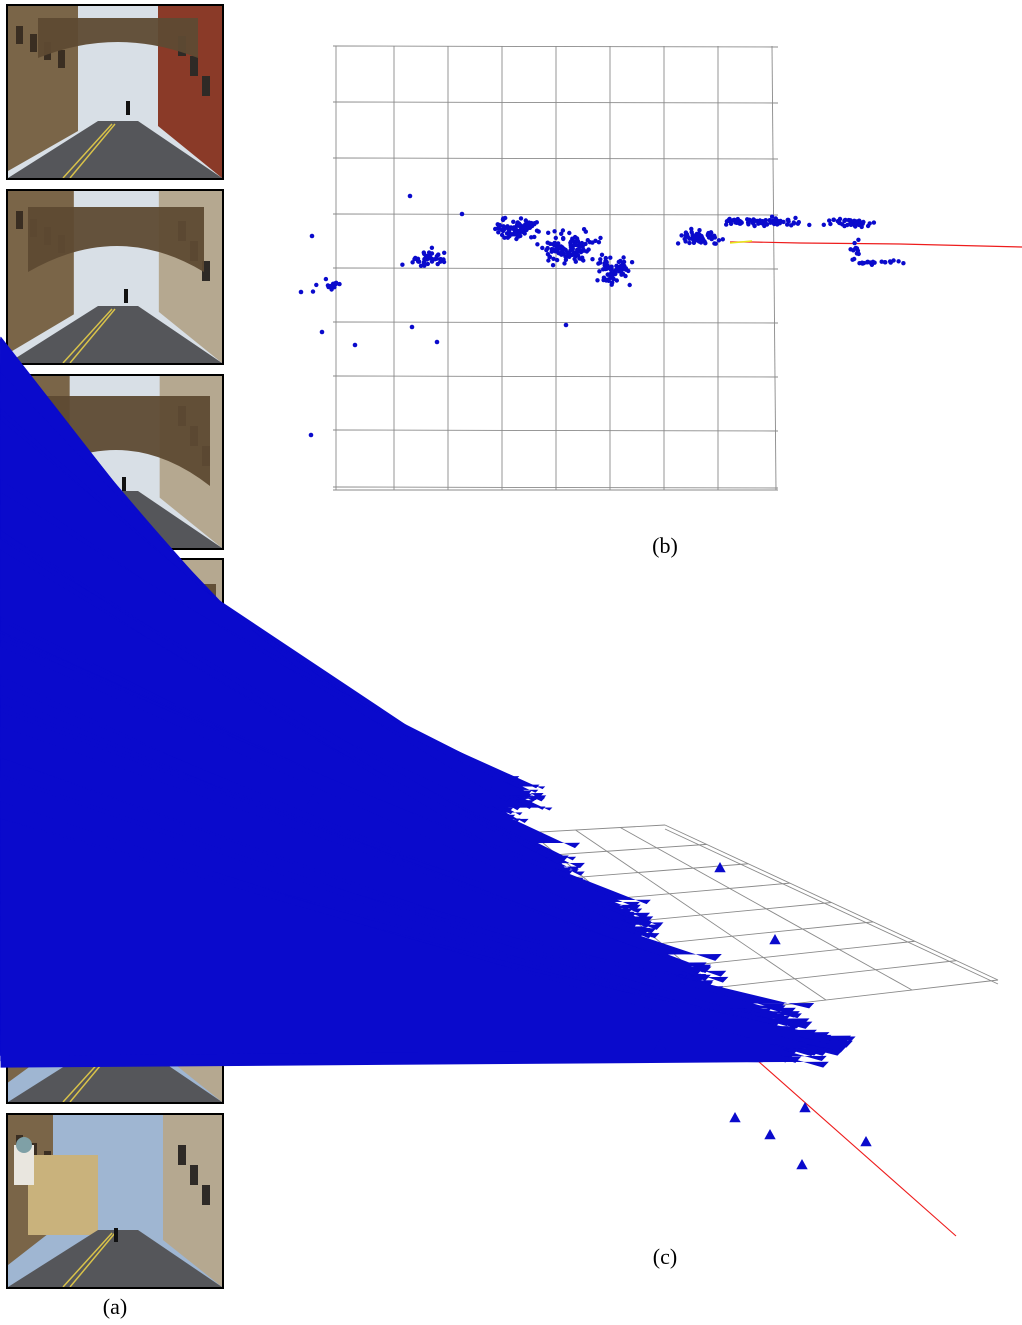  What do you see at coordinates (741, 242) in the screenshot?
I see `trajectory-start` at bounding box center [741, 242].